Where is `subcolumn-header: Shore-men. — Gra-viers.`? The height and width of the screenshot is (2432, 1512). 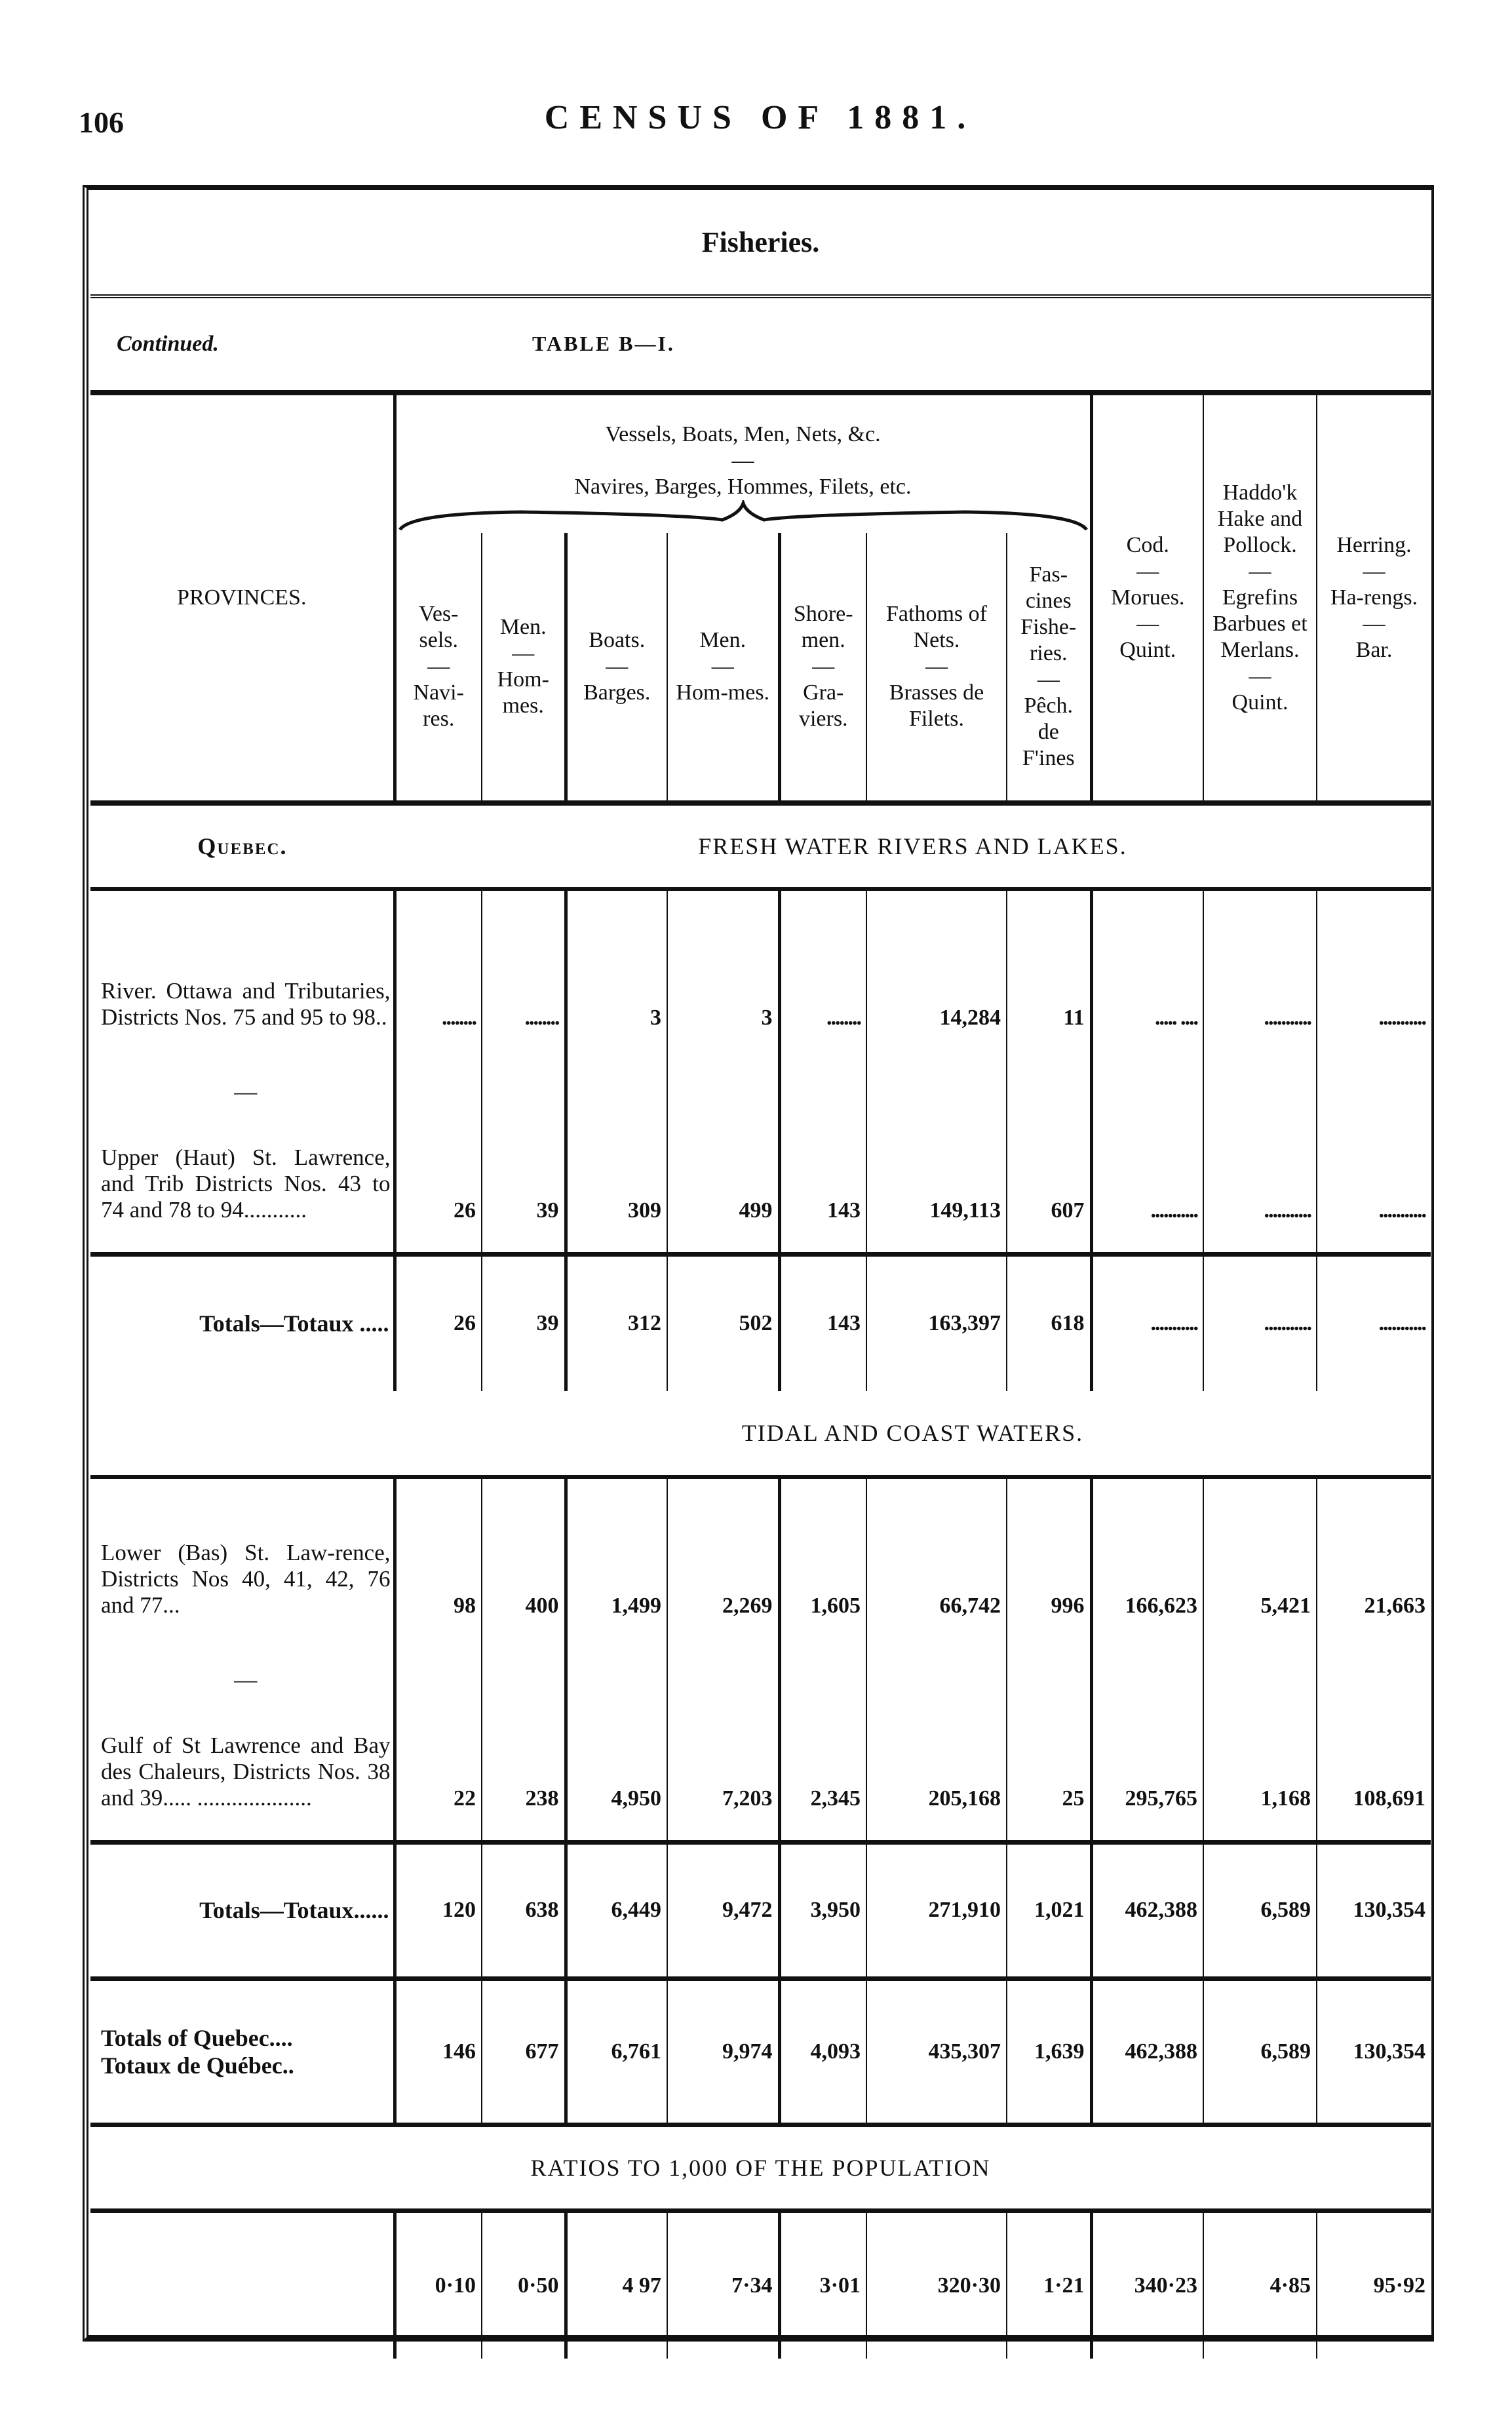
subcolumn-header: Shore-men. — Gra-viers. is located at coordinates (821, 669).